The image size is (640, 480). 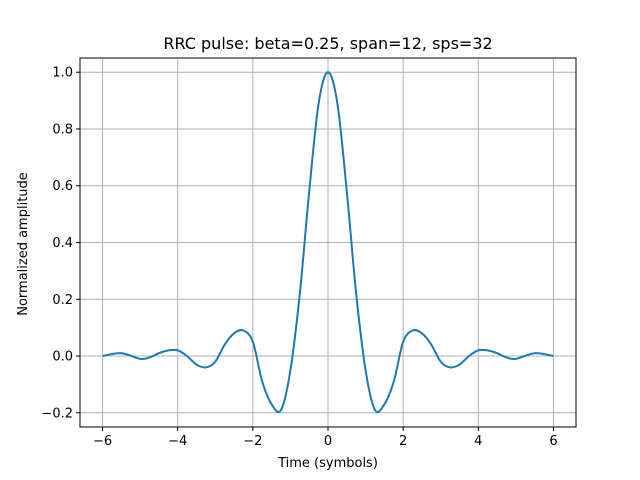 What do you see at coordinates (62, 243) in the screenshot?
I see `y-tick-label: 0.4` at bounding box center [62, 243].